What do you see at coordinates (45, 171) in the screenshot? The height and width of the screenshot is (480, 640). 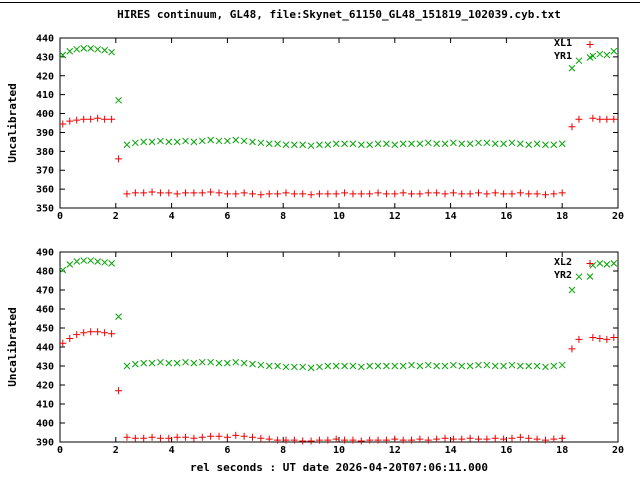 I see `svg-text: 370` at bounding box center [45, 171].